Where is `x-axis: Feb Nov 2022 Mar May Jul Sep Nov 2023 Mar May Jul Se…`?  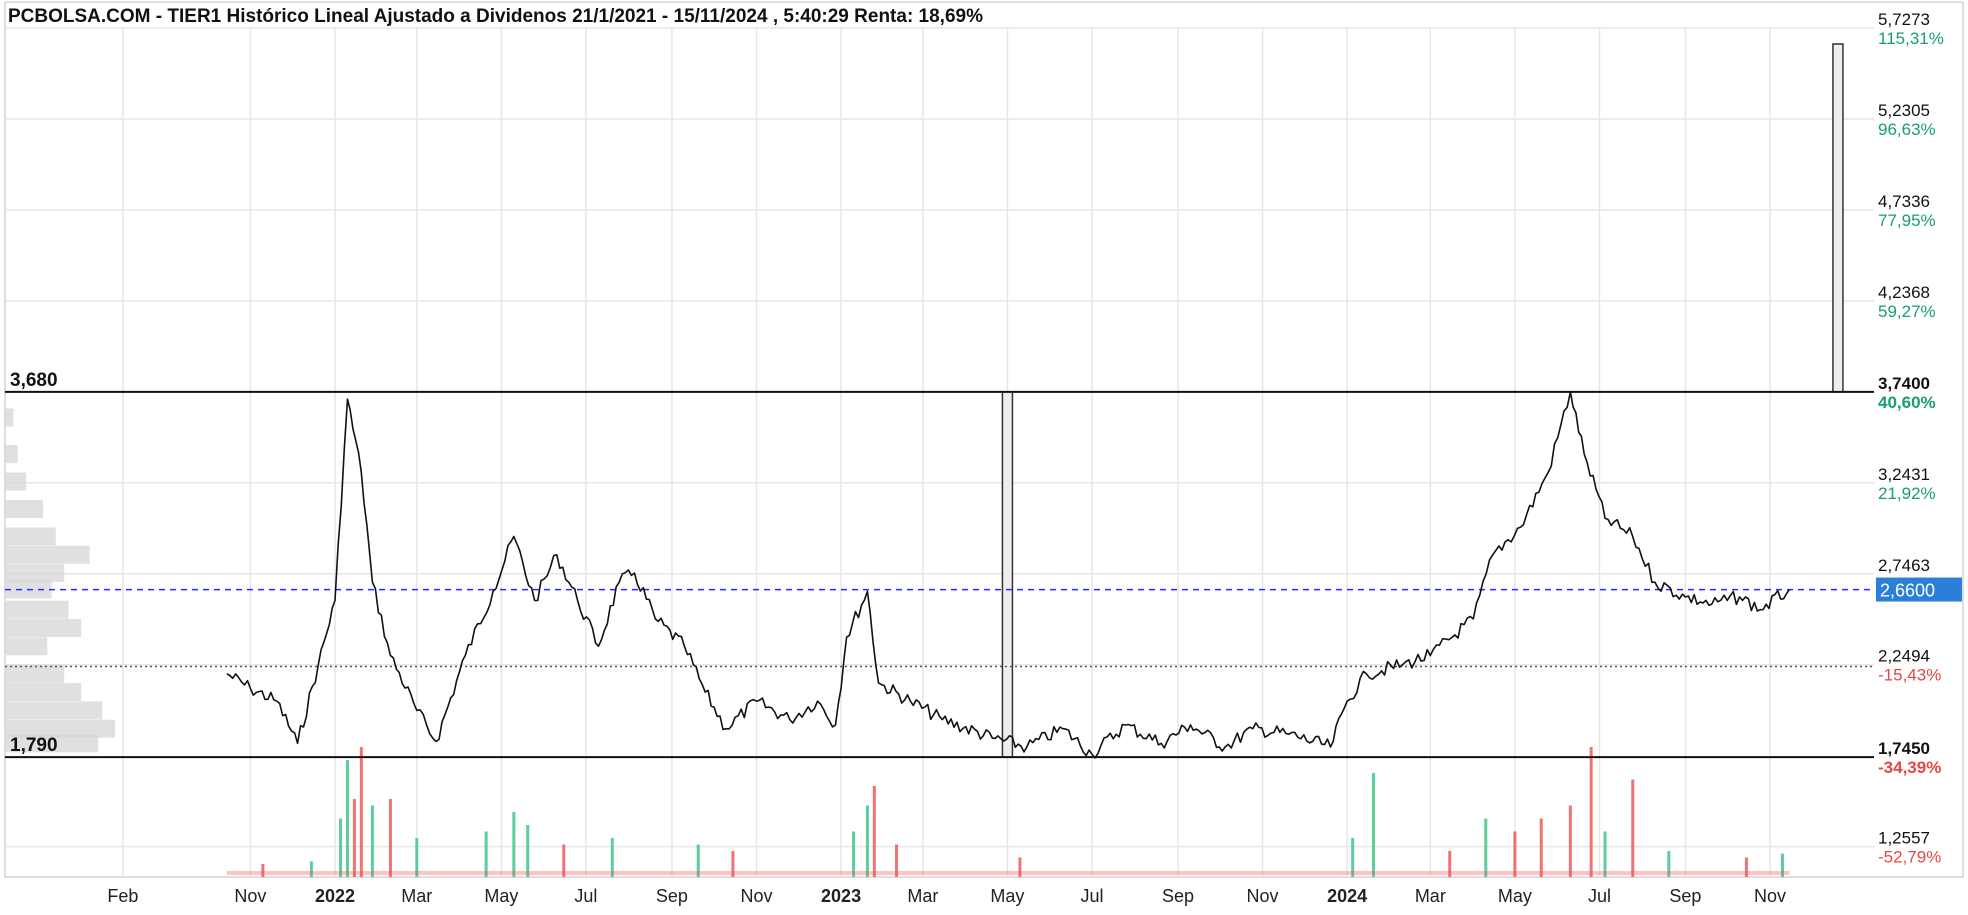 x-axis: Feb Nov 2022 Mar May Jul Sep Nov 2023 Mar May Jul Se… is located at coordinates (946, 896).